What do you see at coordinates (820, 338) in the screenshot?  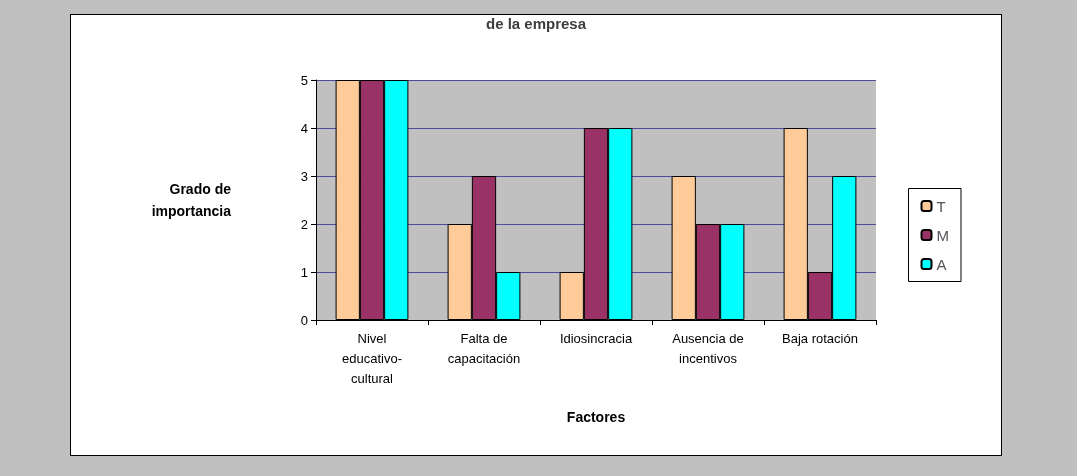 I see `x-tick-label: Baja rotación` at bounding box center [820, 338].